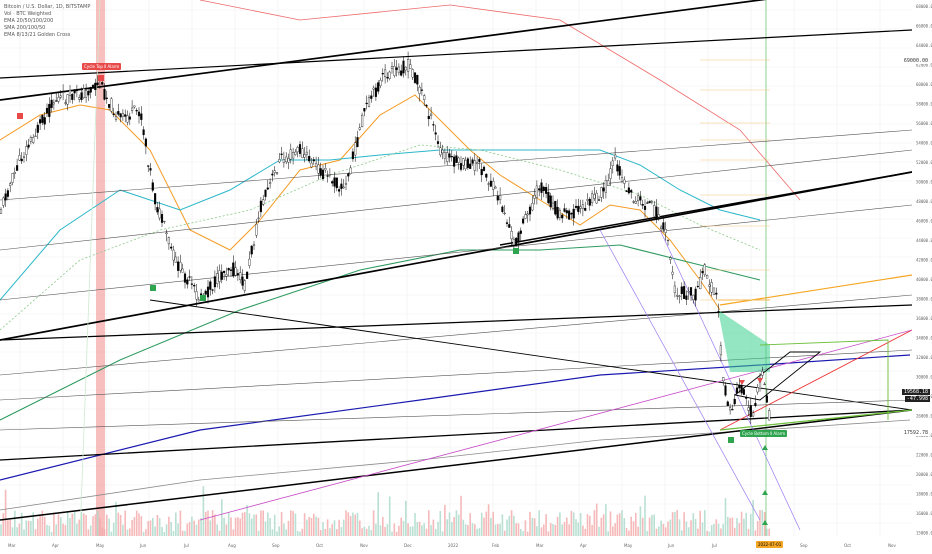 This screenshot has width=932, height=554. Describe the element at coordinates (924, 162) in the screenshot. I see `y-tick-label: 52000.00` at that location.